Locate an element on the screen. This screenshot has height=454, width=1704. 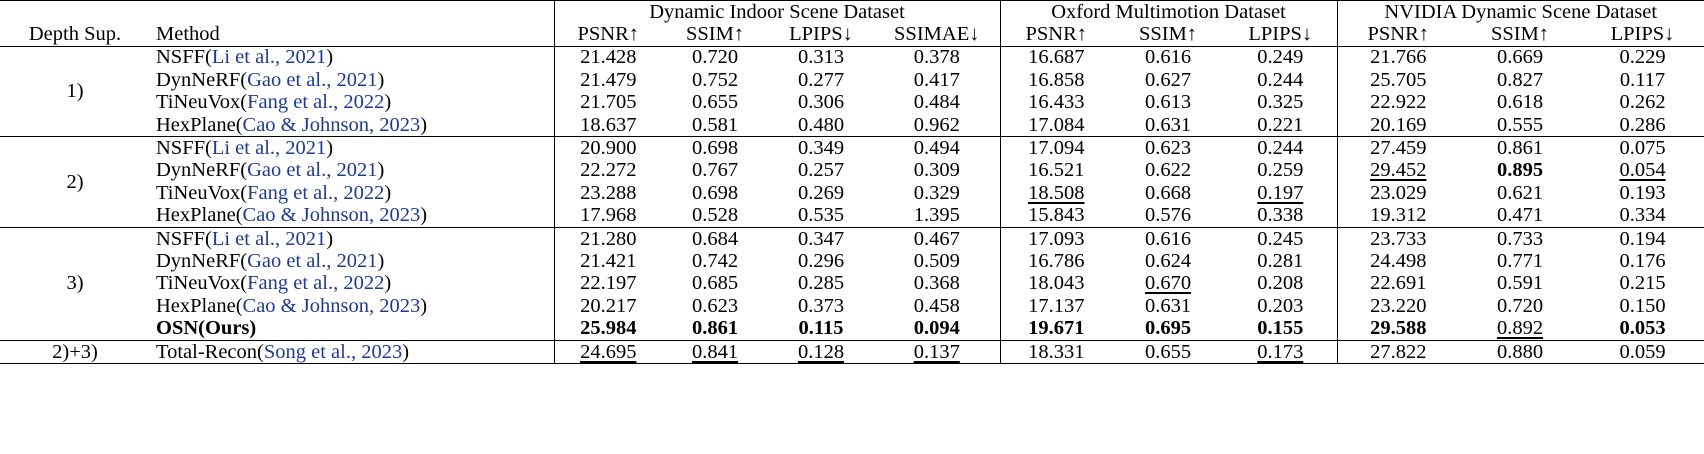
value-cell: 0.176 is located at coordinates (1642, 261).